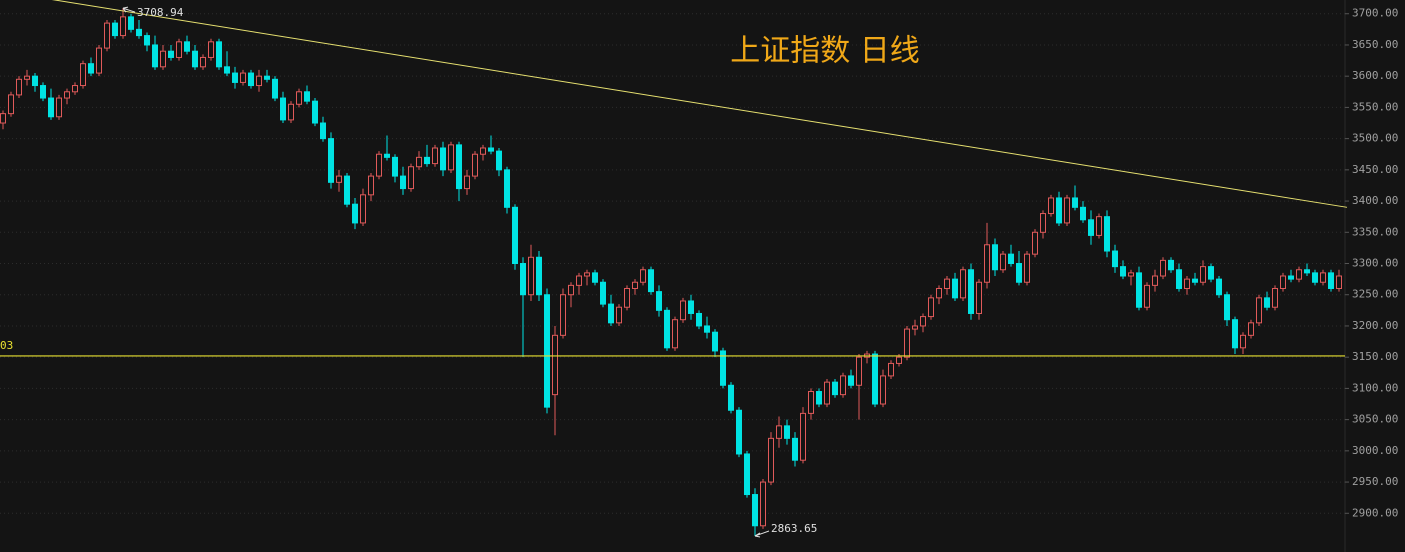 This screenshot has height=552, width=1405. What do you see at coordinates (1375, 512) in the screenshot?
I see `y-tick-label: 2900.00` at bounding box center [1375, 512].